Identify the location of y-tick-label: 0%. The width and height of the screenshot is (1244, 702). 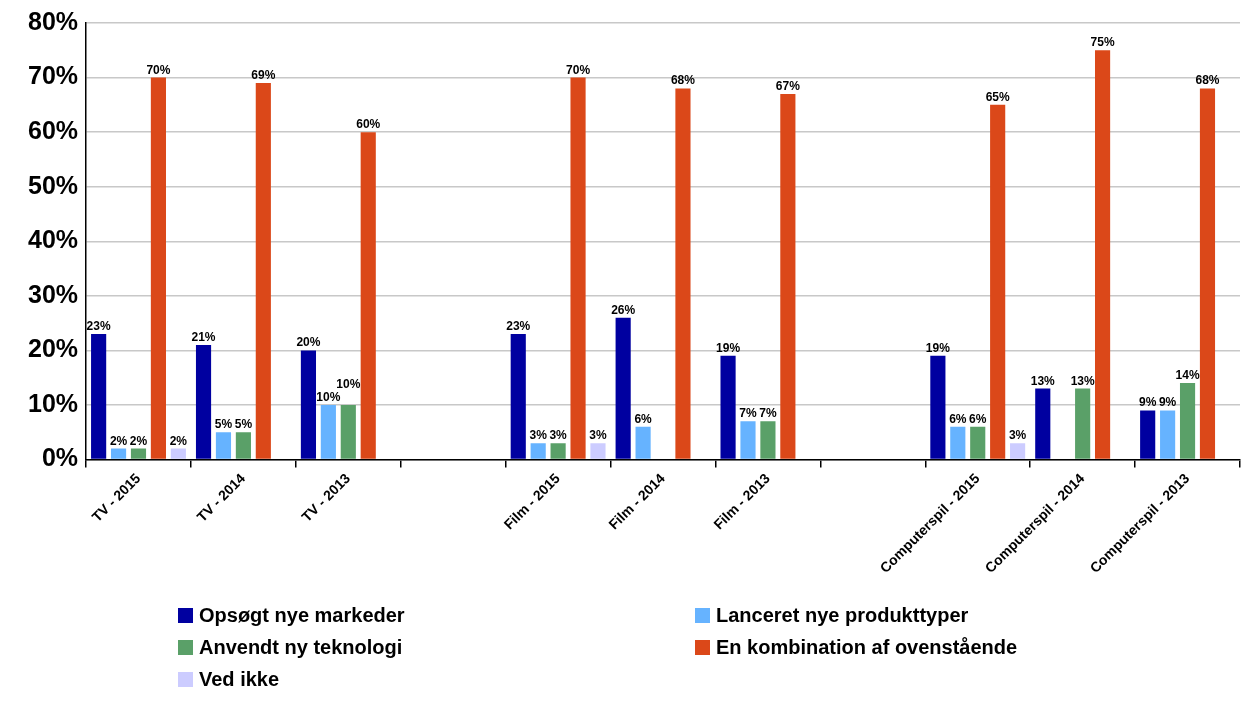
(60, 457).